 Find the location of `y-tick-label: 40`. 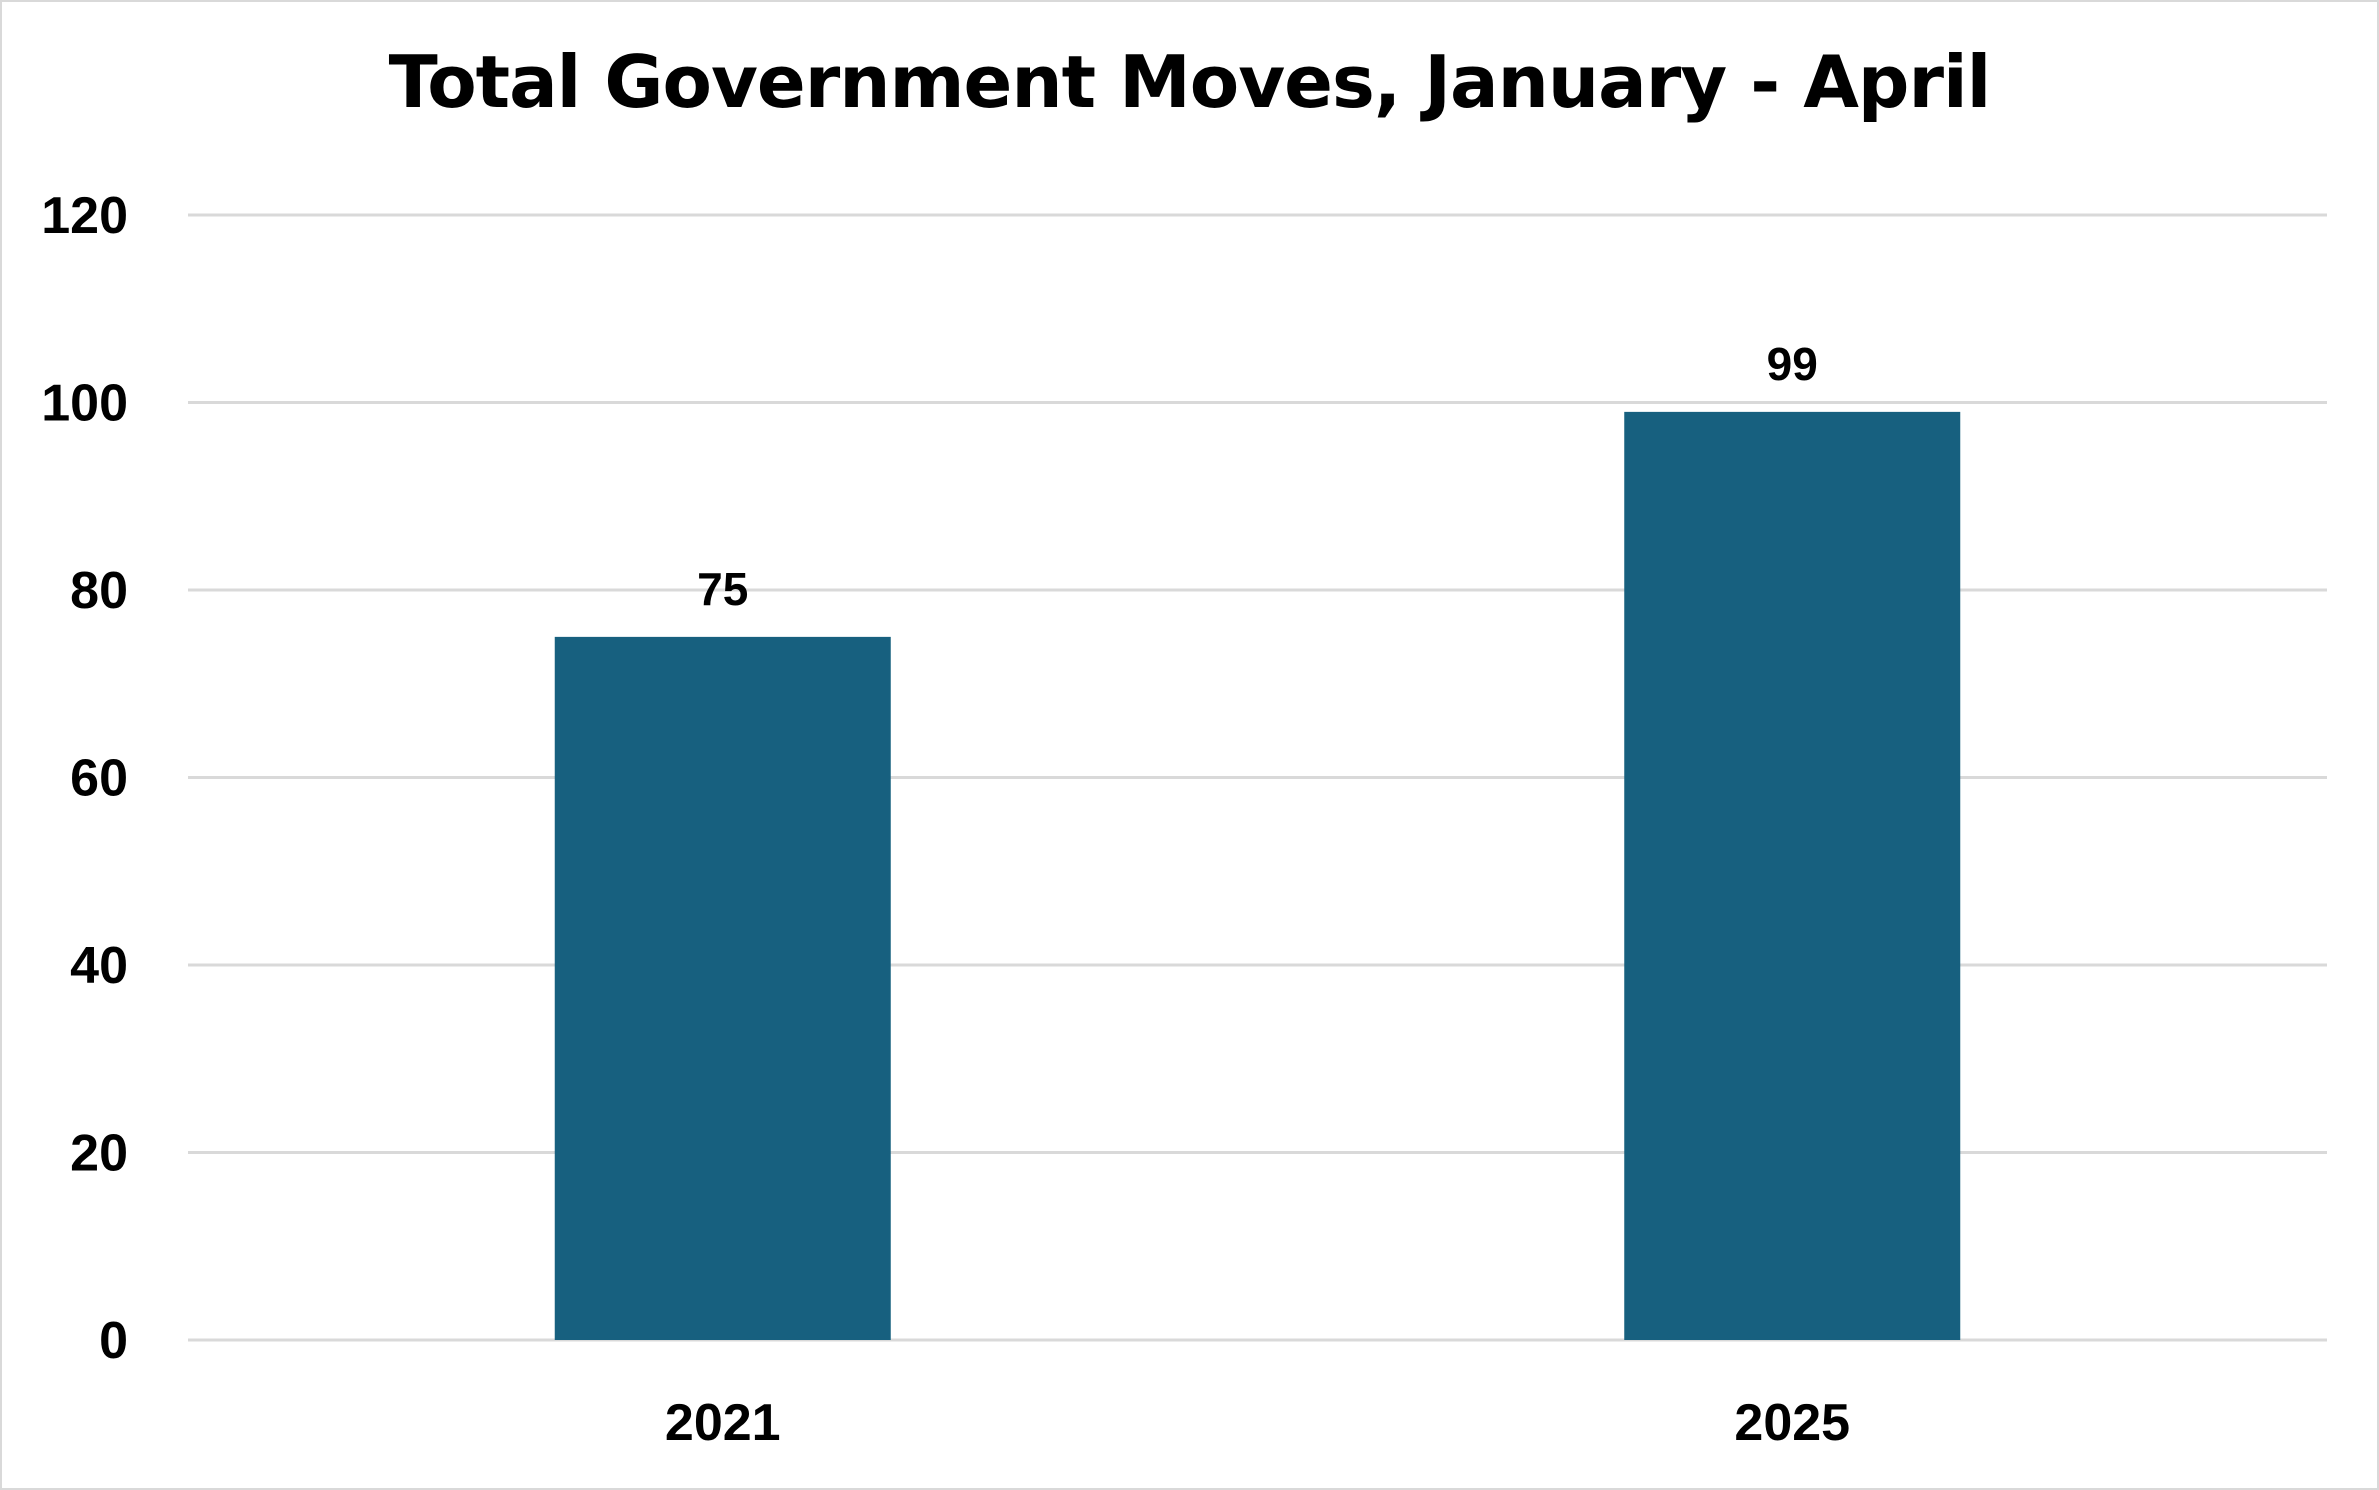

y-tick-label: 40 is located at coordinates (99, 966).